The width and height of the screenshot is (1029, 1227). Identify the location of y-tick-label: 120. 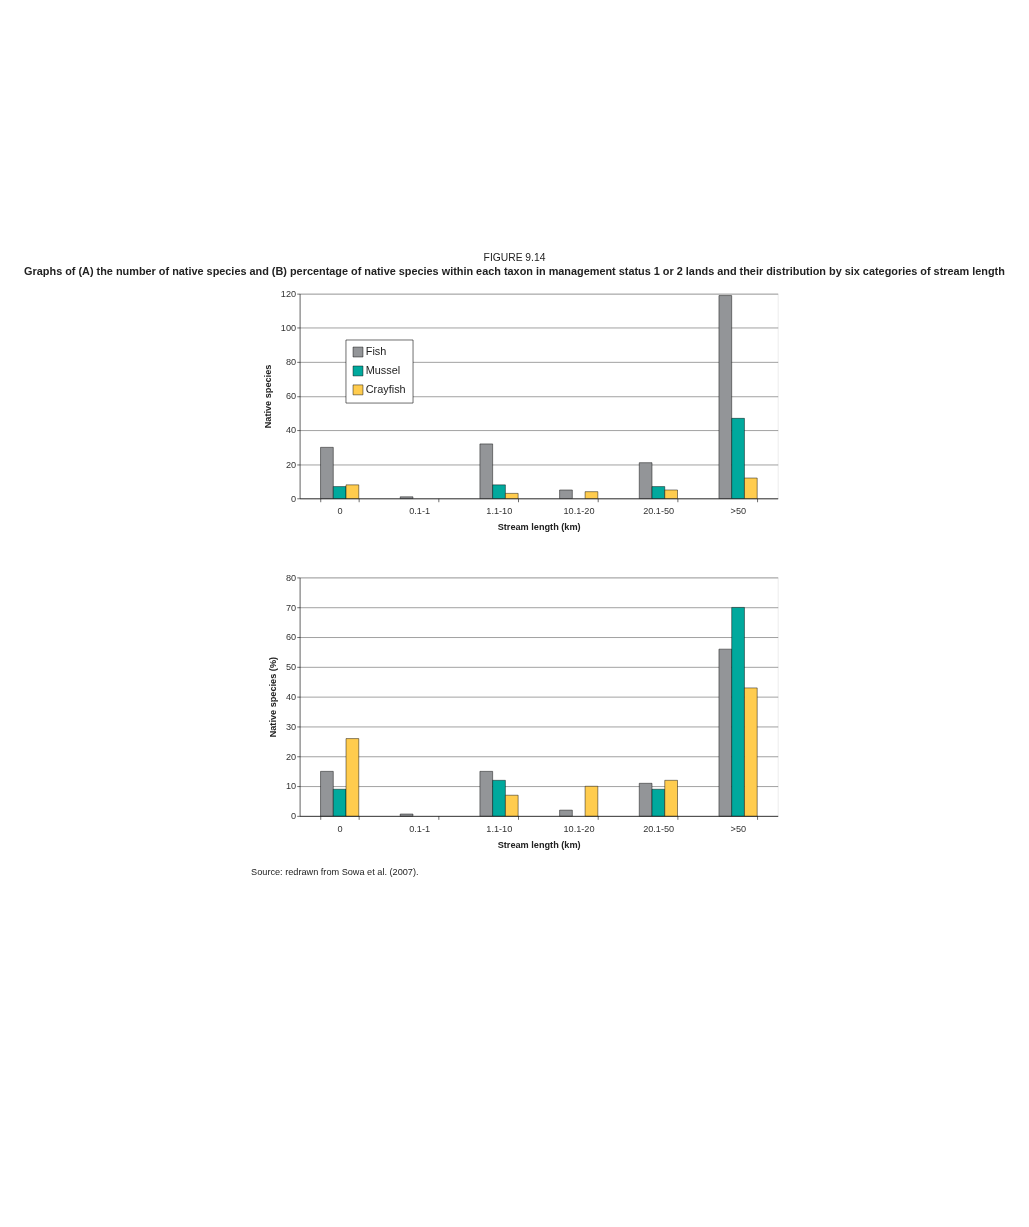
(288, 294).